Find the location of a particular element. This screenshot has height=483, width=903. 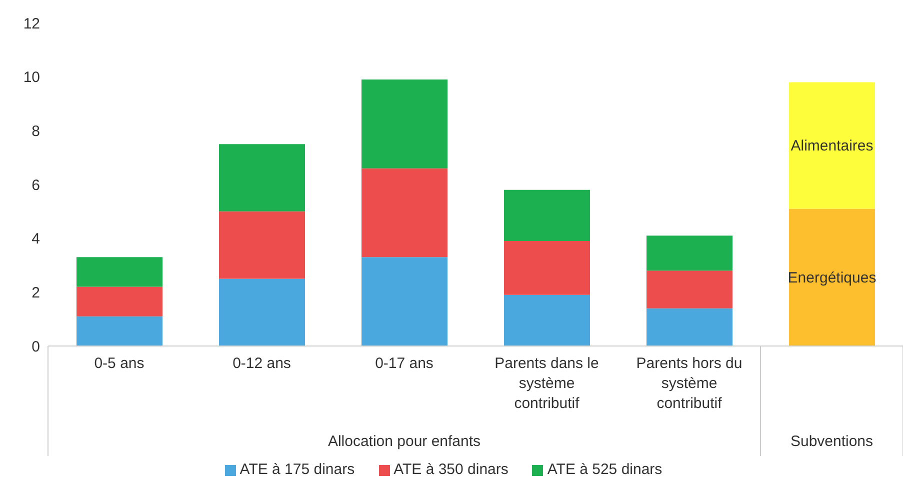

series-label: Alimentaires is located at coordinates (832, 145).